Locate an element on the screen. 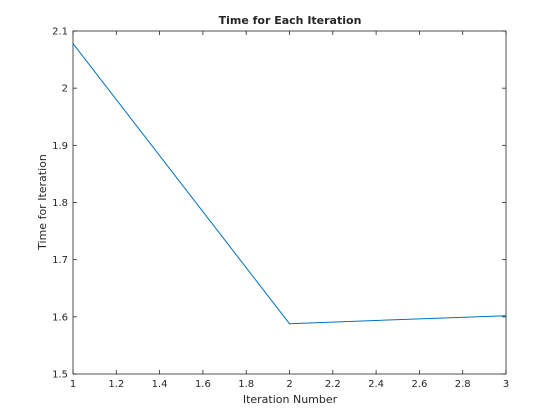 The height and width of the screenshot is (420, 560). y-tick-label: 1.9 is located at coordinates (60, 146).